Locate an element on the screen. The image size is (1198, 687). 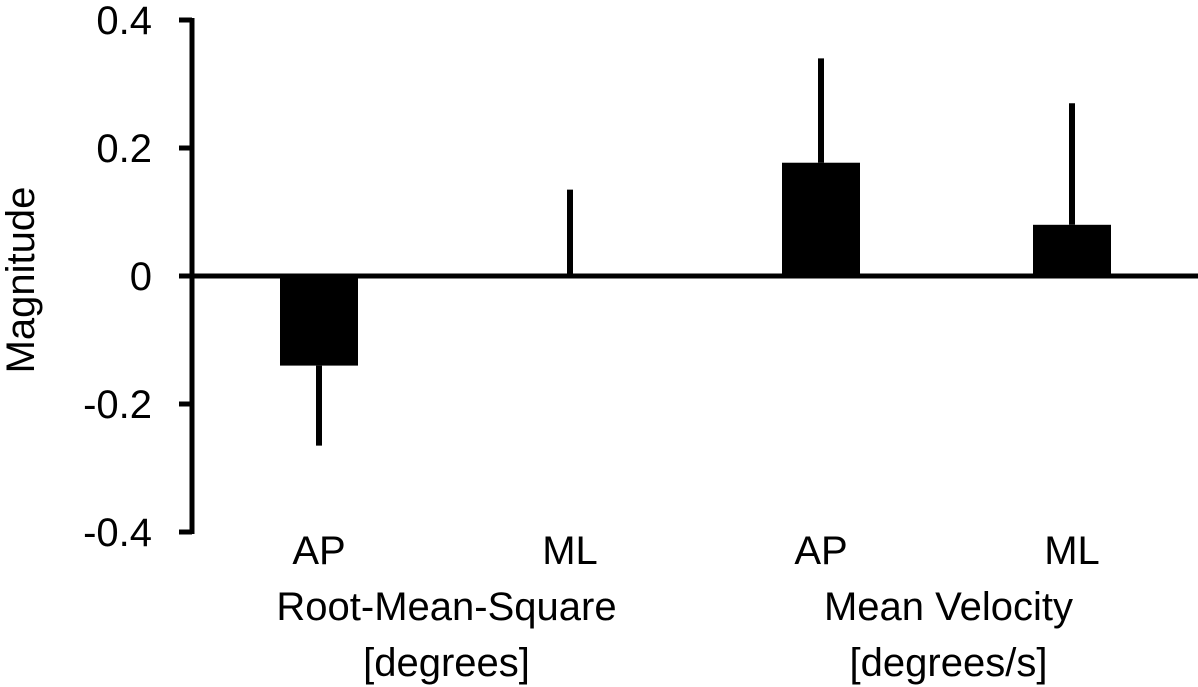
y-axis-label: Magnitude is located at coordinates (21, 280).